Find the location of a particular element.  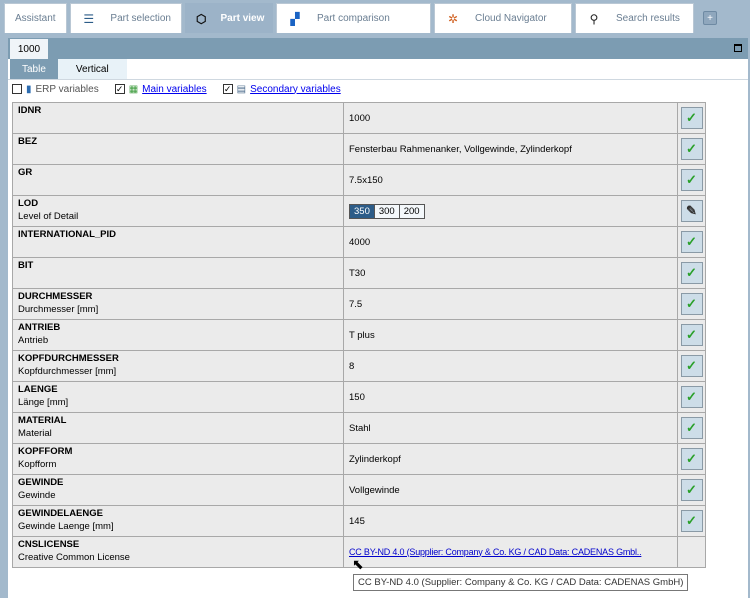

table-row: GEWINDELAENGE Gewinde Laenge [mm] 145 ✓ is located at coordinates (359, 521).